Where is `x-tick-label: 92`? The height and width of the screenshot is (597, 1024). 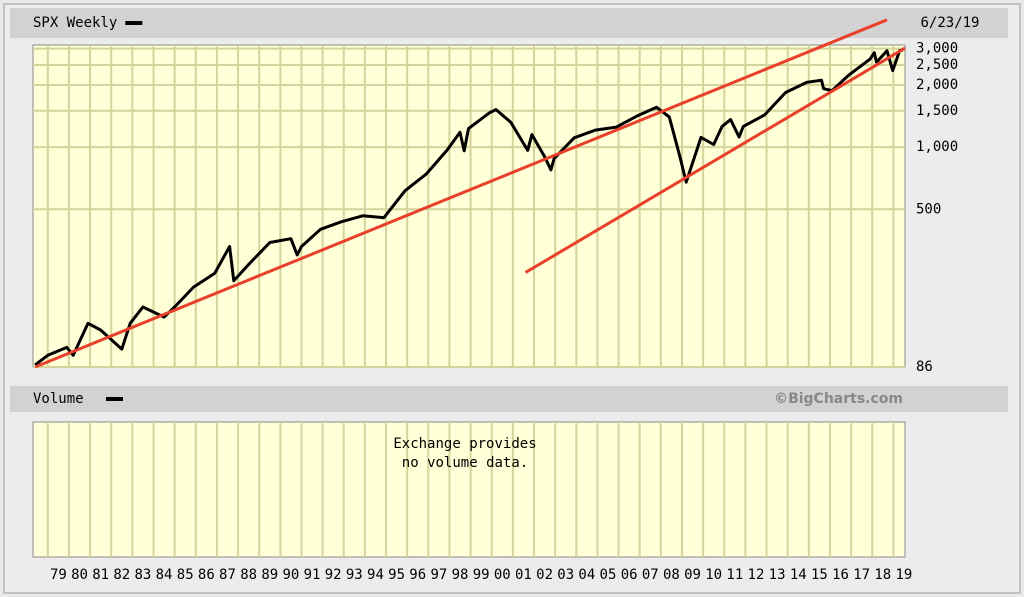
x-tick-label: 92 is located at coordinates (333, 575).